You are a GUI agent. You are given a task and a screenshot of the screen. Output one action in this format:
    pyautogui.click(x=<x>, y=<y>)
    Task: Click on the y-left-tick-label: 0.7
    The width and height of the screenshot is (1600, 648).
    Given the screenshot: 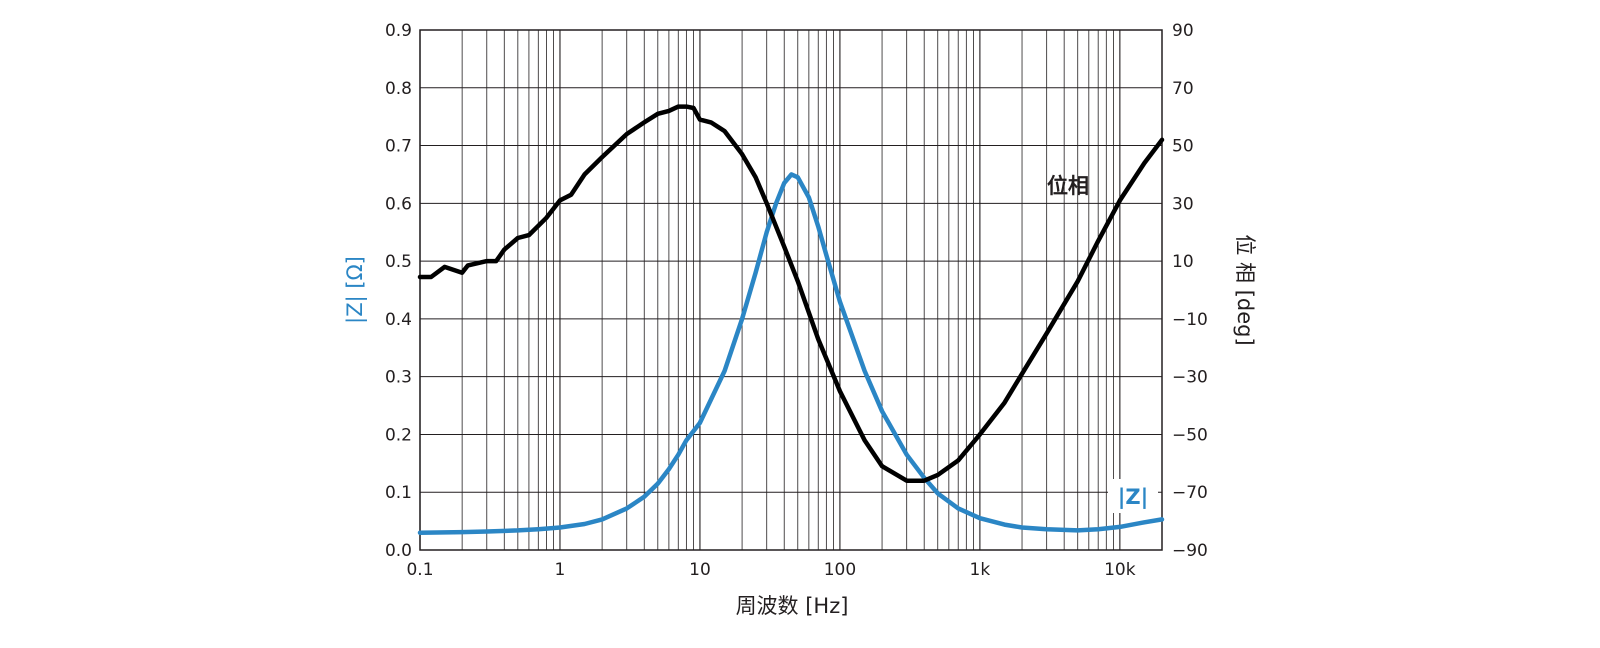 What is the action you would take?
    pyautogui.click(x=398, y=147)
    